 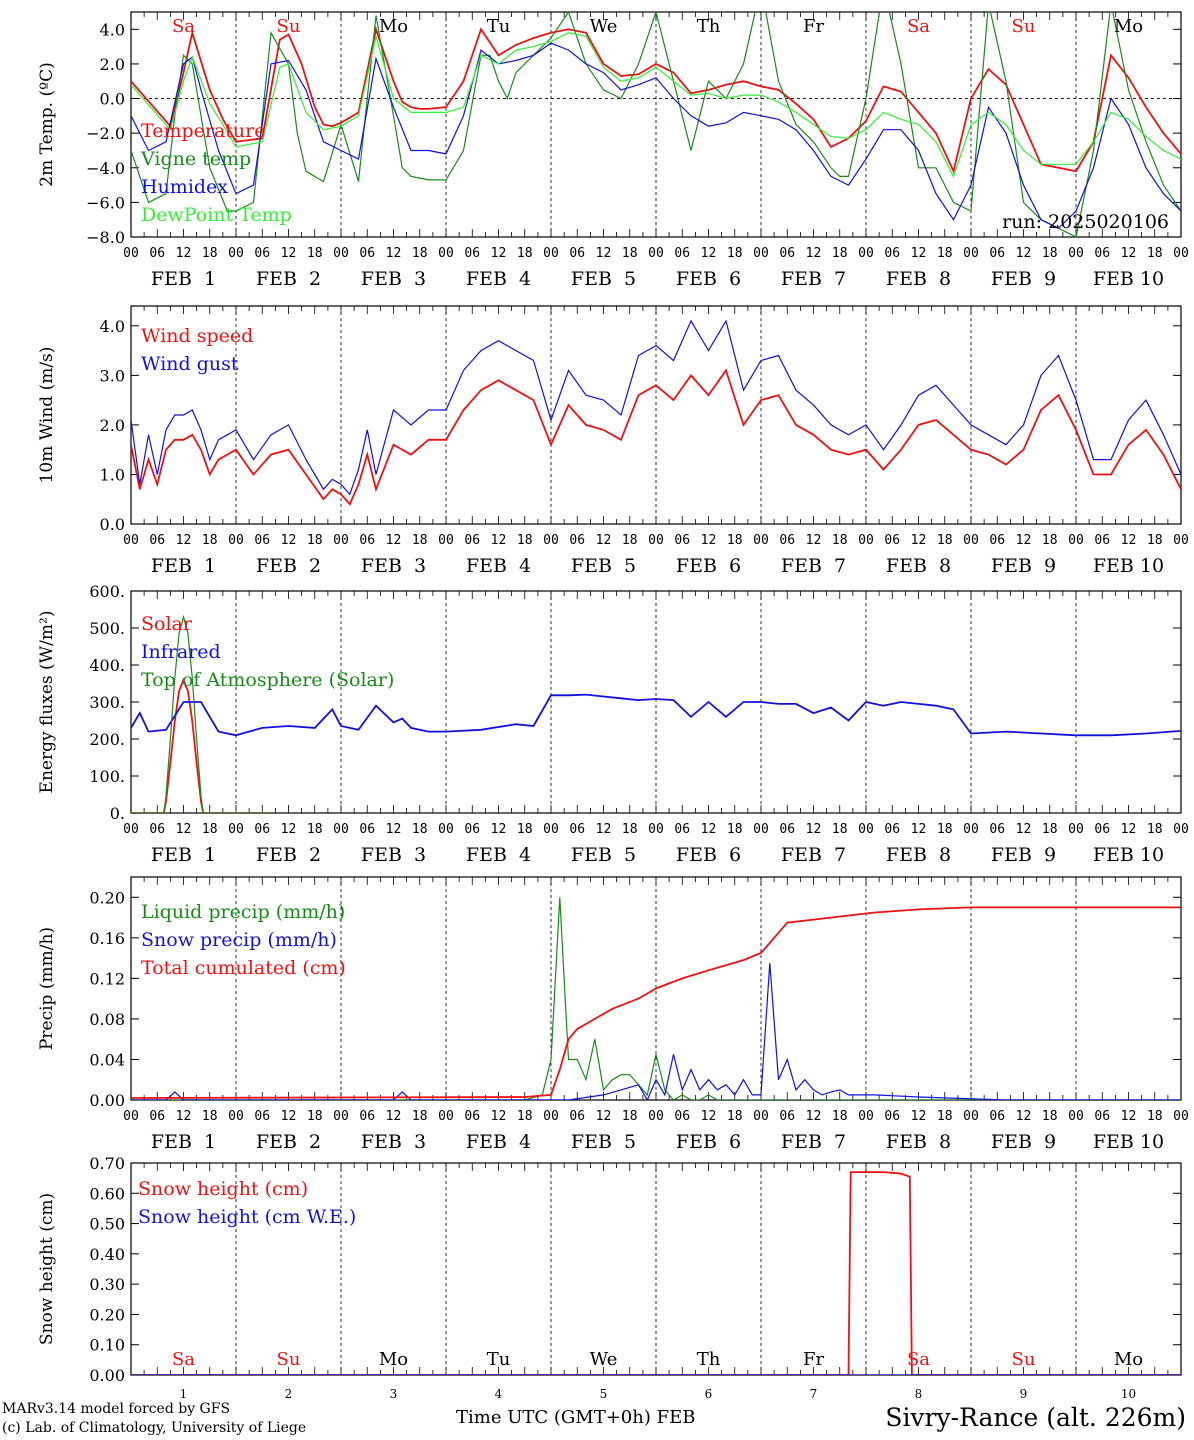 I want to click on date-label: FEB 1, so click(x=183, y=566).